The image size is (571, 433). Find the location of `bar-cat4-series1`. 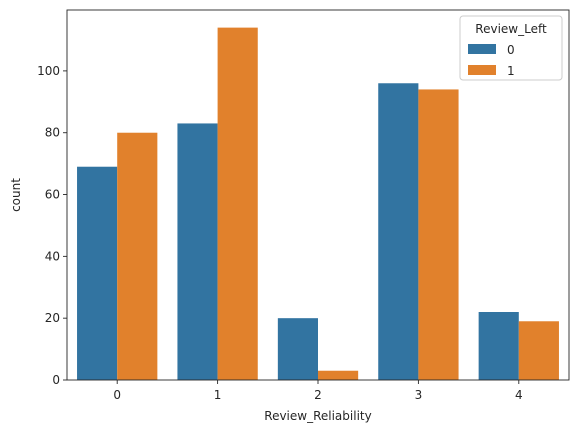

bar-cat4-series1 is located at coordinates (538, 350).